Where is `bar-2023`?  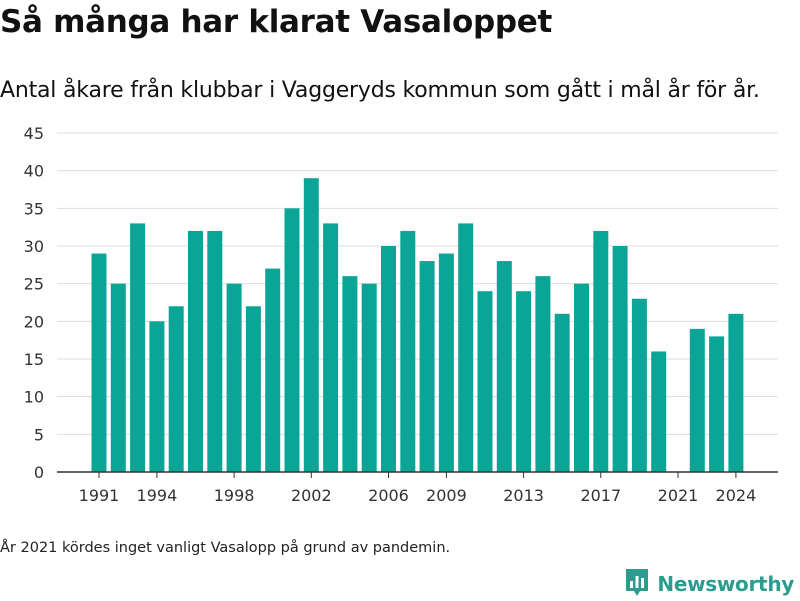 bar-2023 is located at coordinates (717, 404).